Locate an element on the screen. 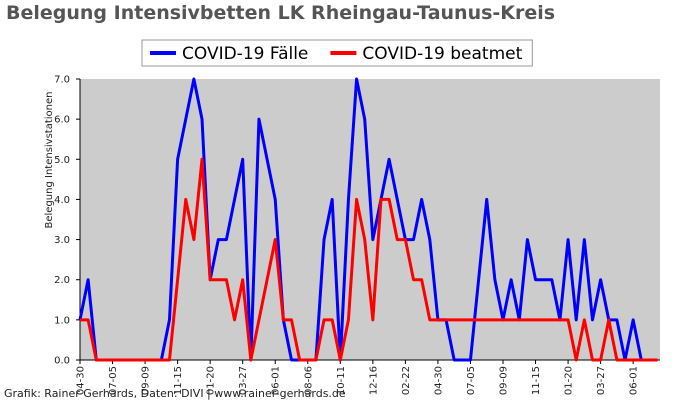  legend-label: COVID-19 beatmet is located at coordinates (442, 54).